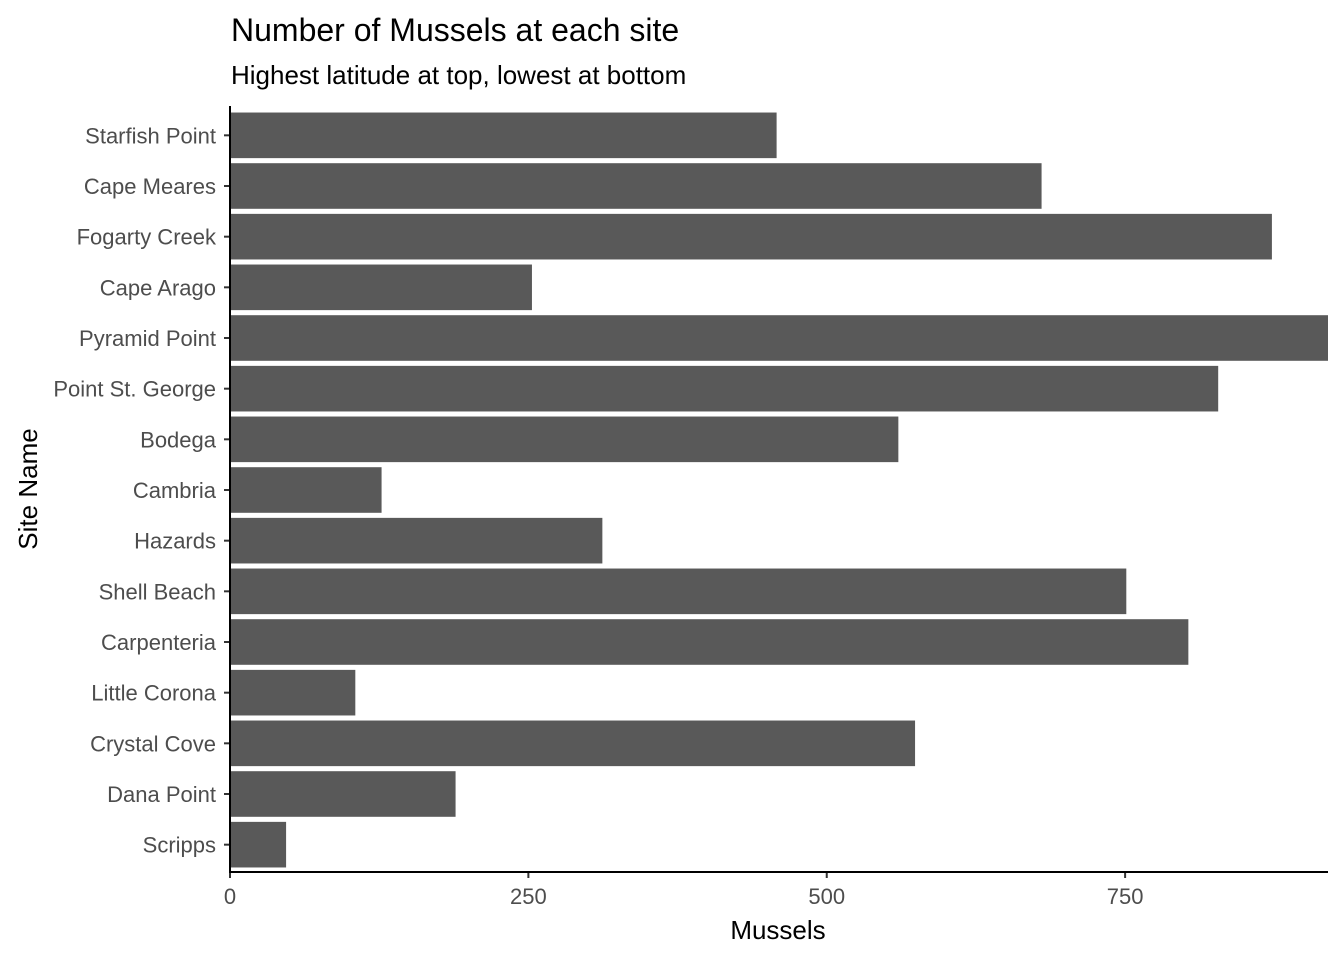 This screenshot has width=1344, height=960. I want to click on bar-scripps, so click(258, 844).